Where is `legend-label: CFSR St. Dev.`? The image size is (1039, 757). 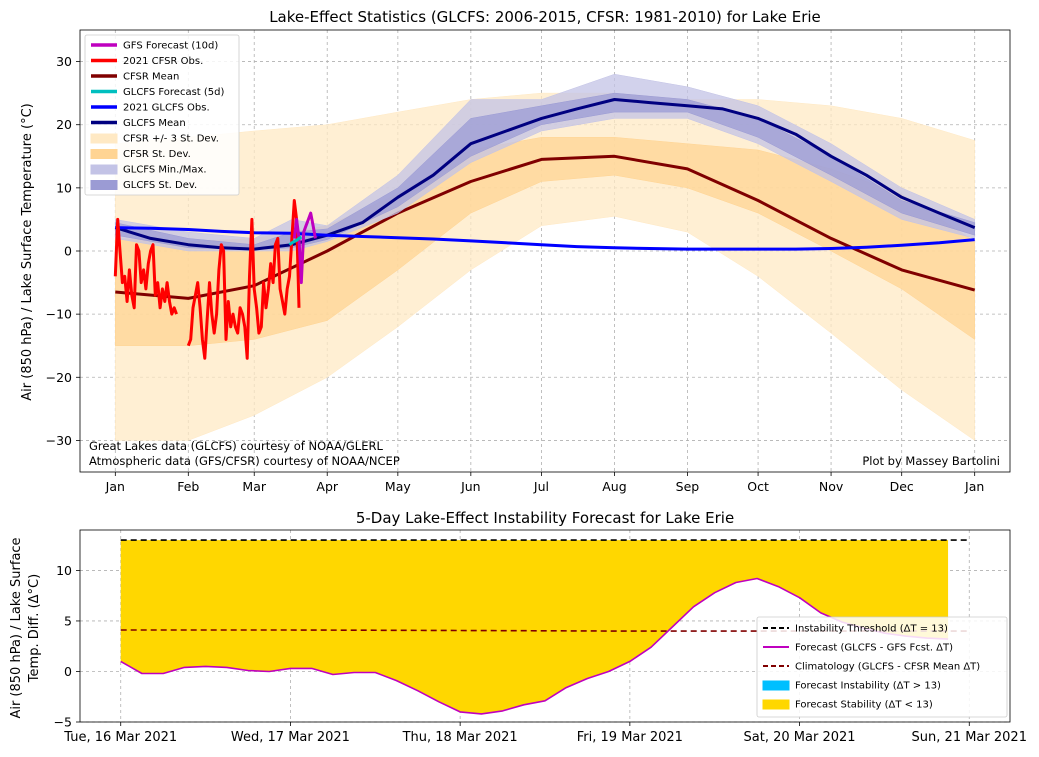
legend-label: CFSR St. Dev. is located at coordinates (157, 154).